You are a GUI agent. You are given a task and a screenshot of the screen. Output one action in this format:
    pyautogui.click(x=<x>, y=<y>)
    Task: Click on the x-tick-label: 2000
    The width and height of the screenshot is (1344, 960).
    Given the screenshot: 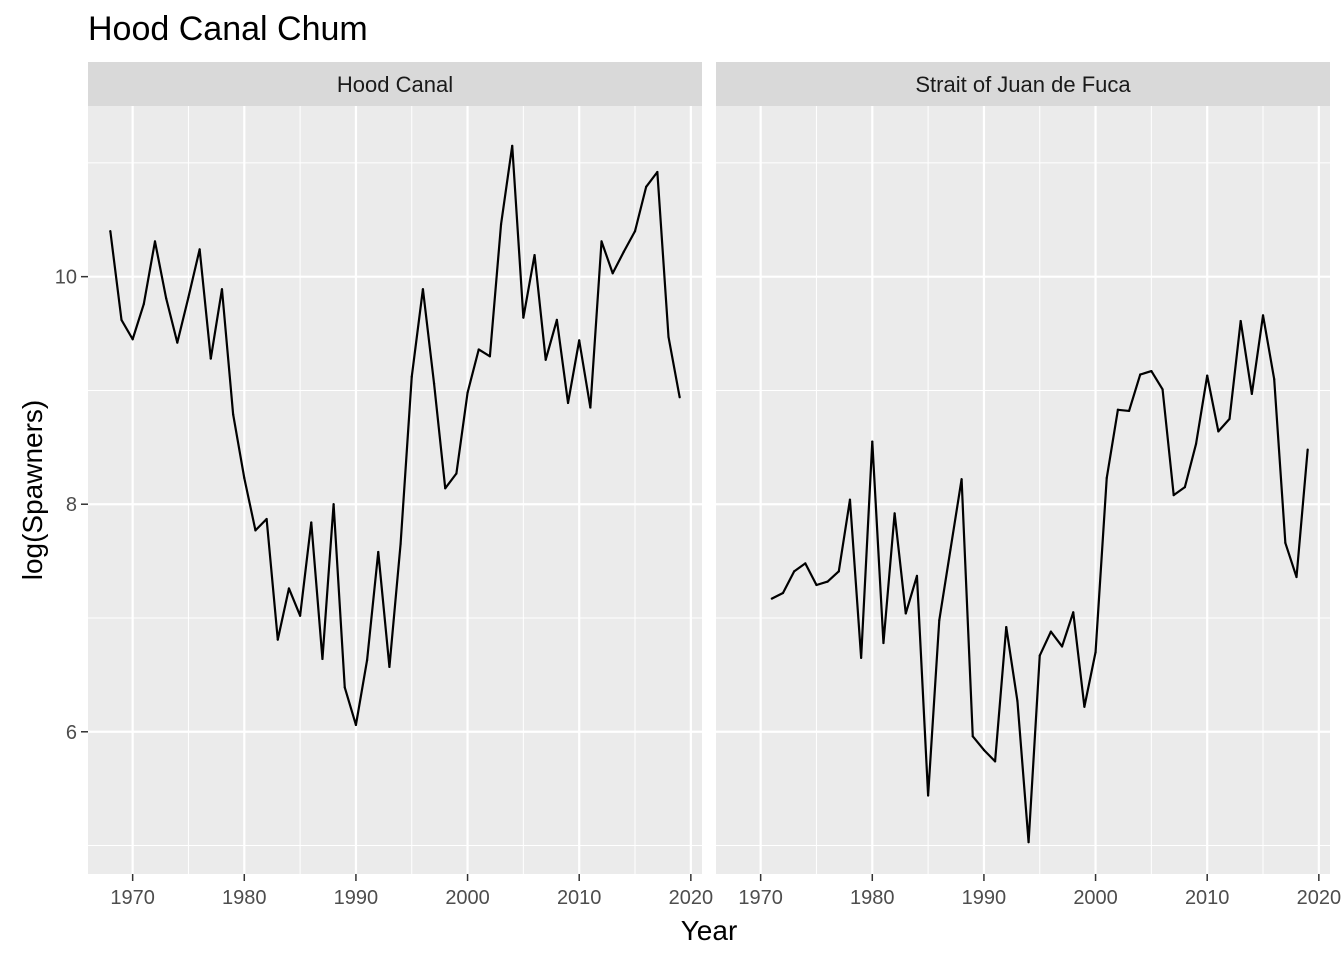 What is the action you would take?
    pyautogui.click(x=467, y=898)
    